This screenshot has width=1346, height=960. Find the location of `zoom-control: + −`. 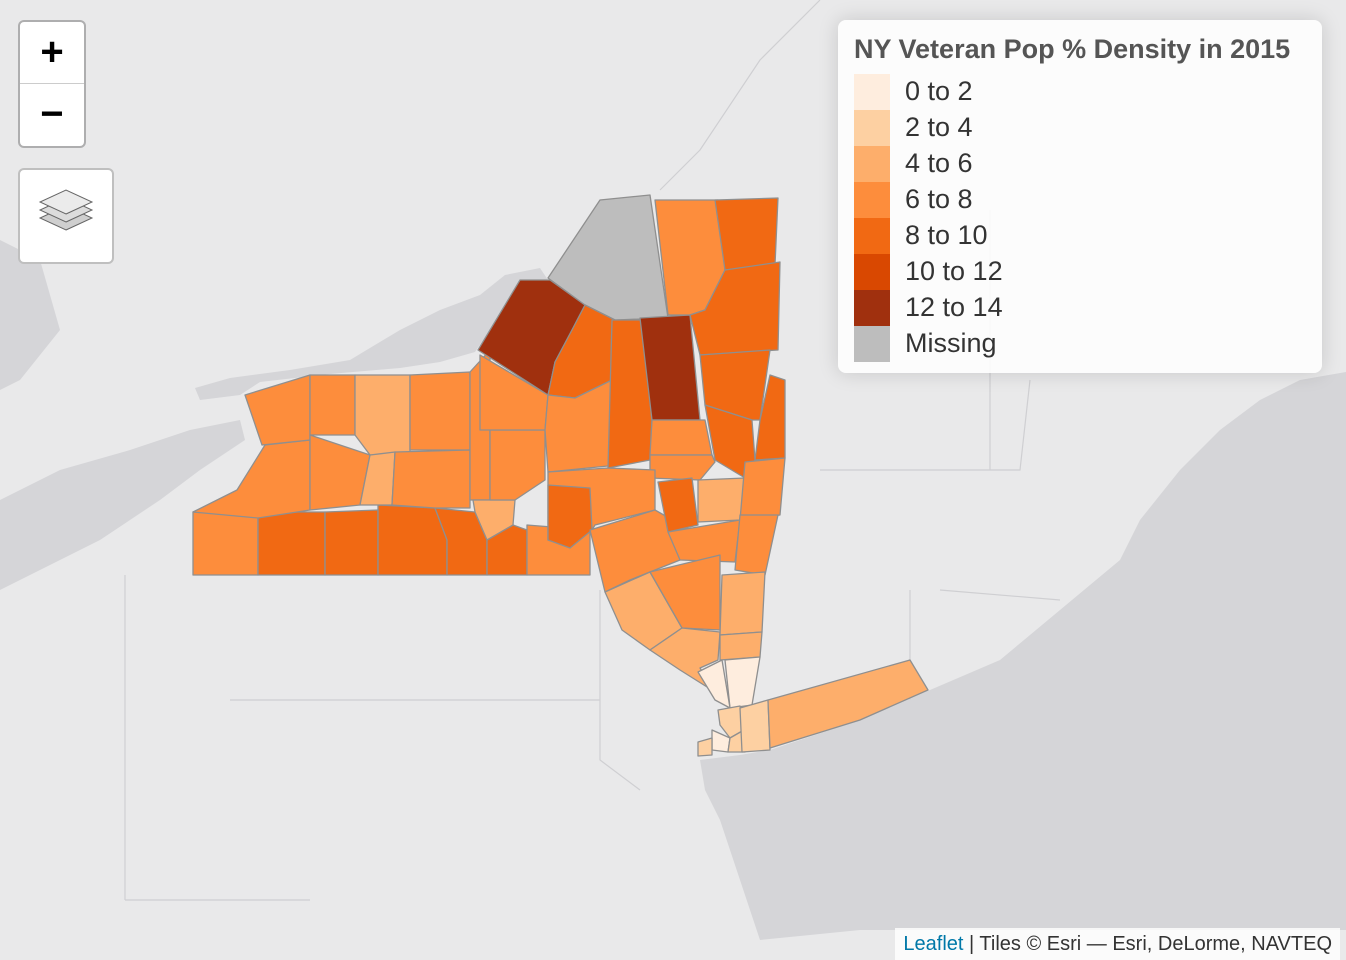

zoom-control: + − is located at coordinates (52, 84).